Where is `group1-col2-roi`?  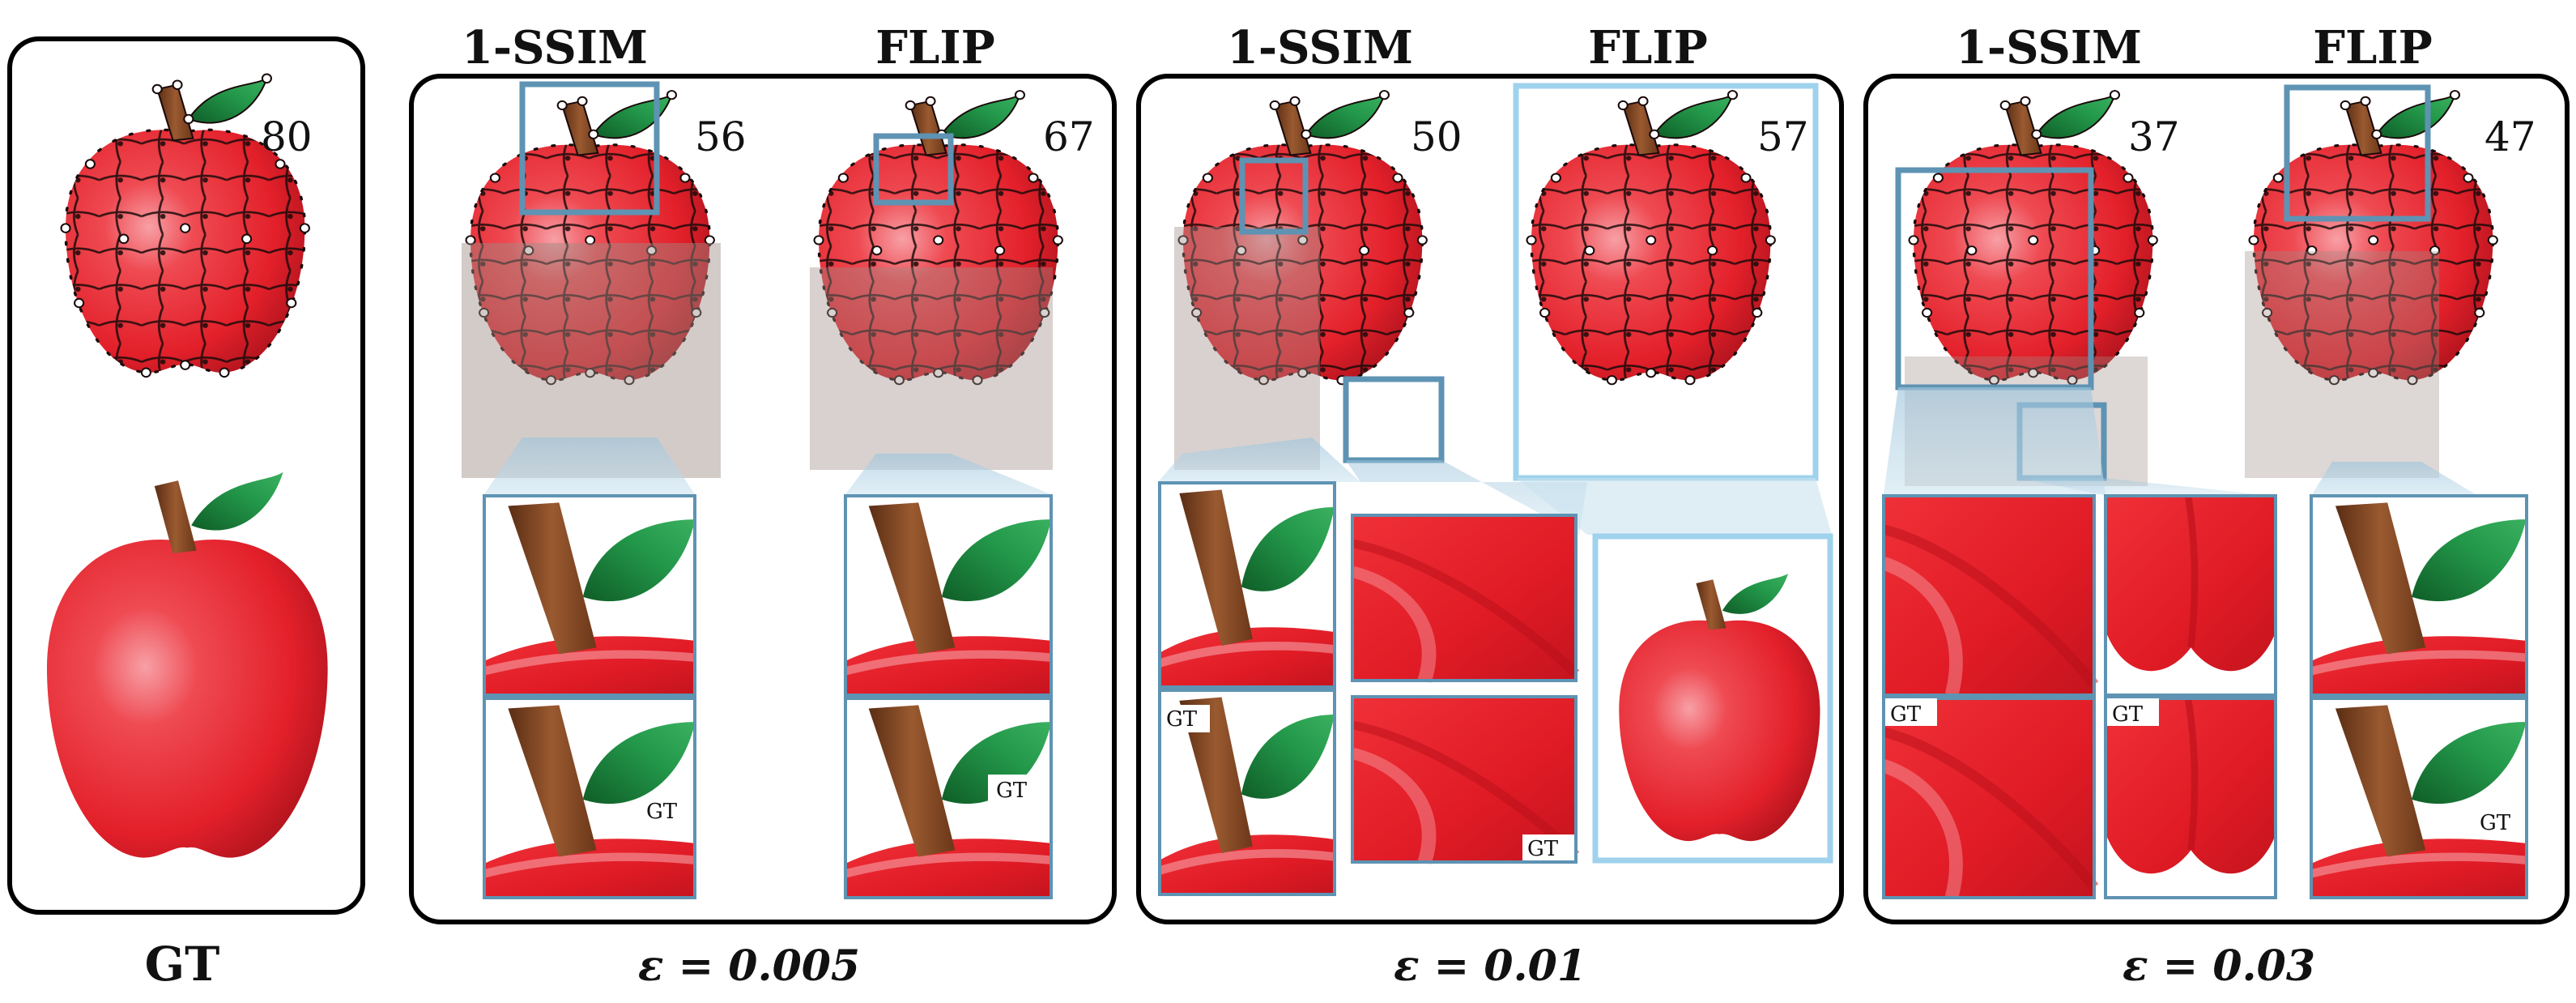 group1-col2-roi is located at coordinates (913, 169).